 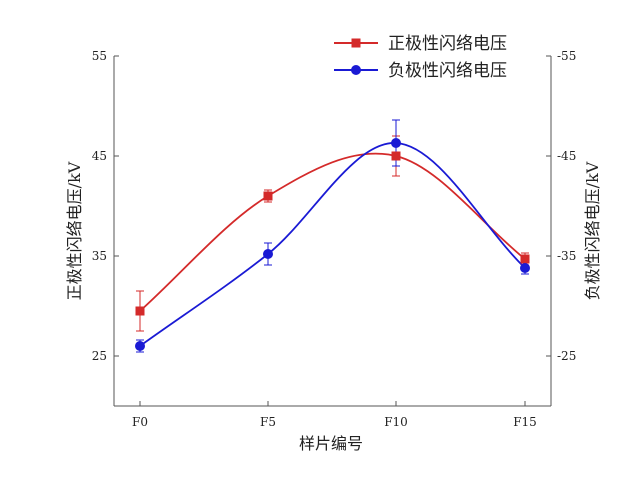 What do you see at coordinates (447, 44) in the screenshot?
I see `positive-legend-label: 正极性闪络电压` at bounding box center [447, 44].